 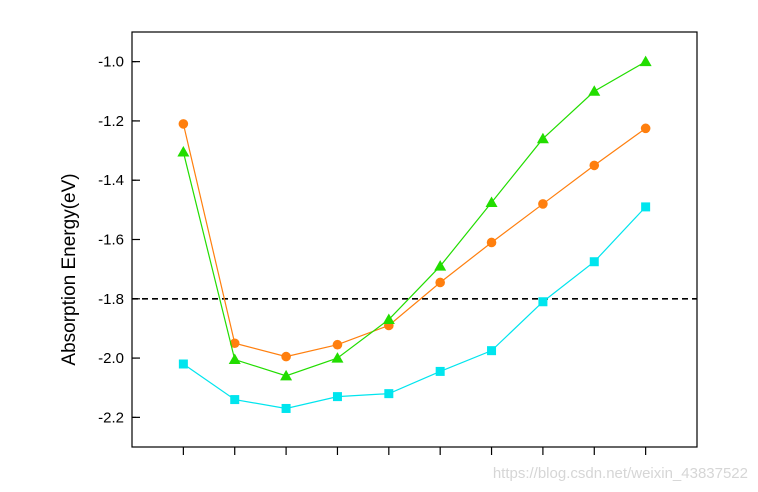 What do you see at coordinates (111, 358) in the screenshot?
I see `y-tick-label: -2.0` at bounding box center [111, 358].